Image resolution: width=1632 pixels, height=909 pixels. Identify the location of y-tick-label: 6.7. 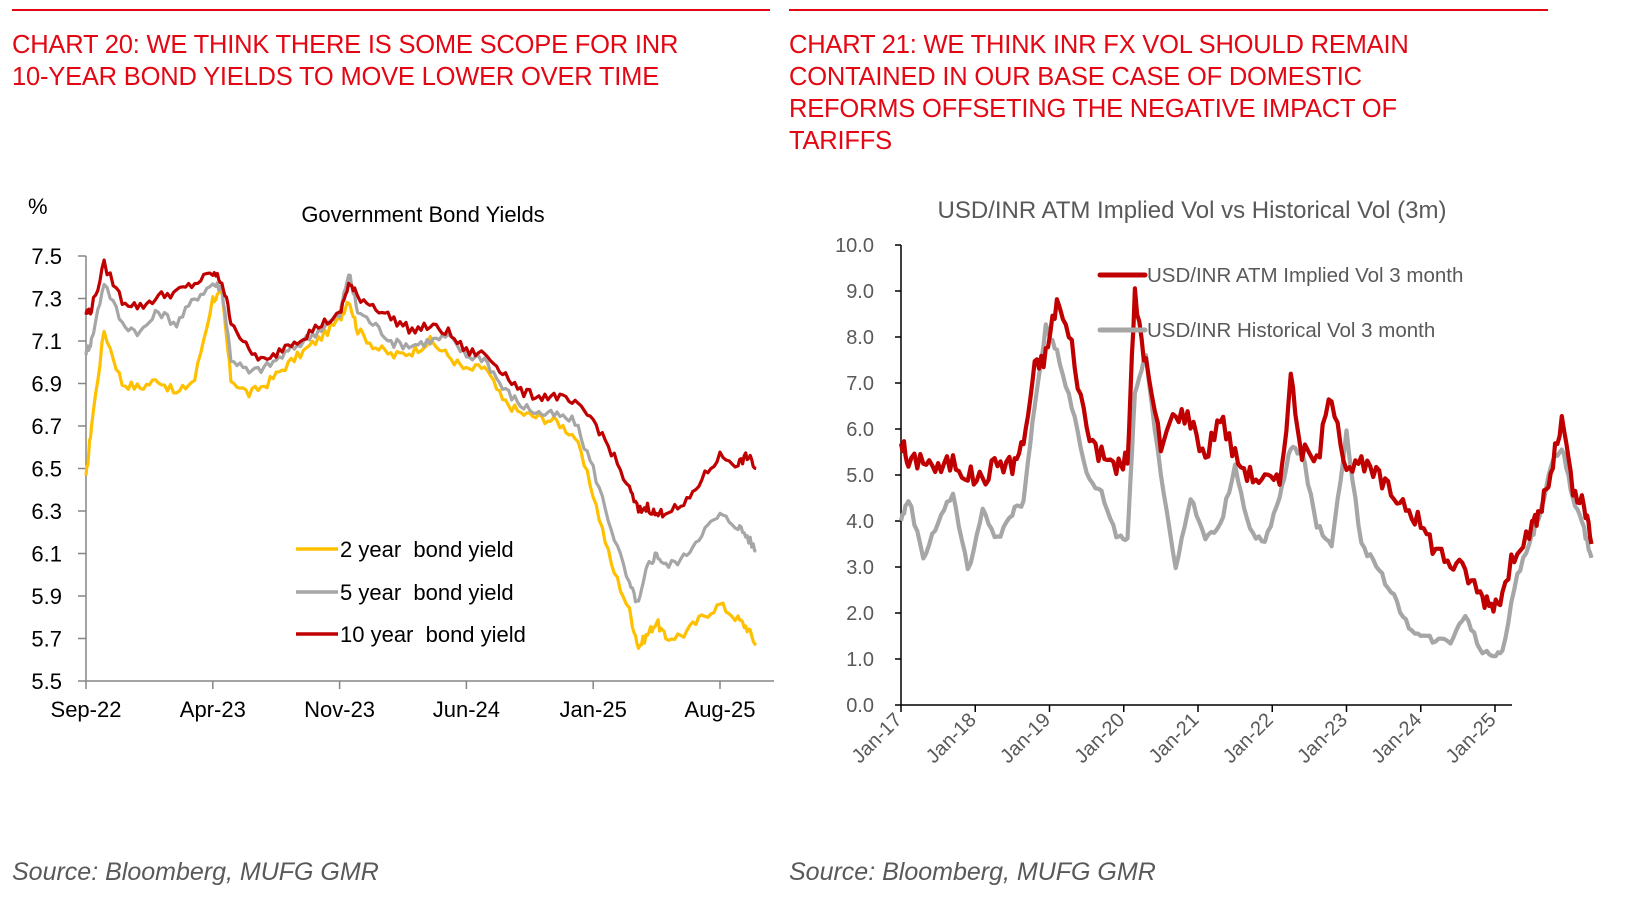
(46, 426).